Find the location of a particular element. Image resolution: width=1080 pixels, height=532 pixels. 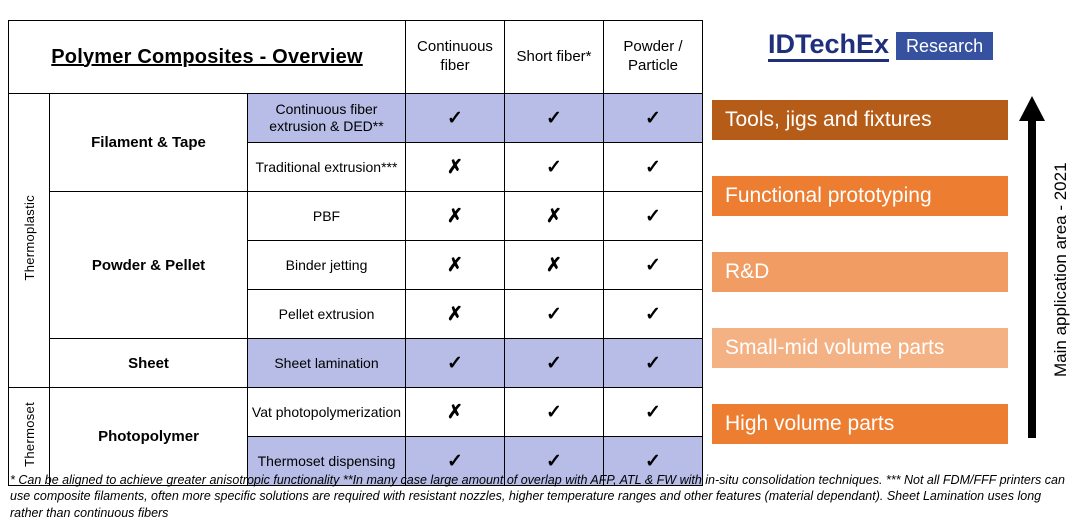

category-filament-tape: Filament & Tape is located at coordinates (148, 142).